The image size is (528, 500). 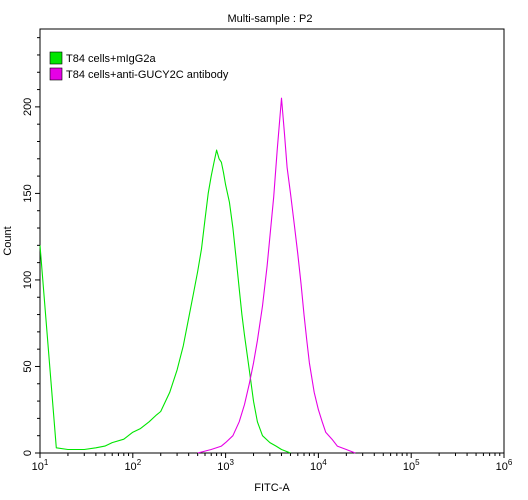 I want to click on x-tick-label: 10³, so click(x=225, y=465).